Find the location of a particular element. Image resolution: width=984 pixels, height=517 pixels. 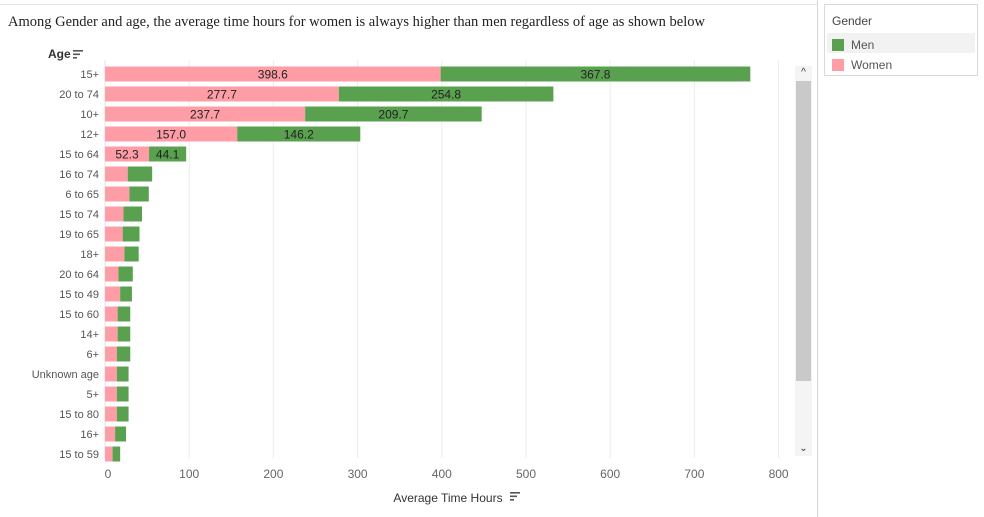

data-label-women: 237.7 is located at coordinates (205, 115).